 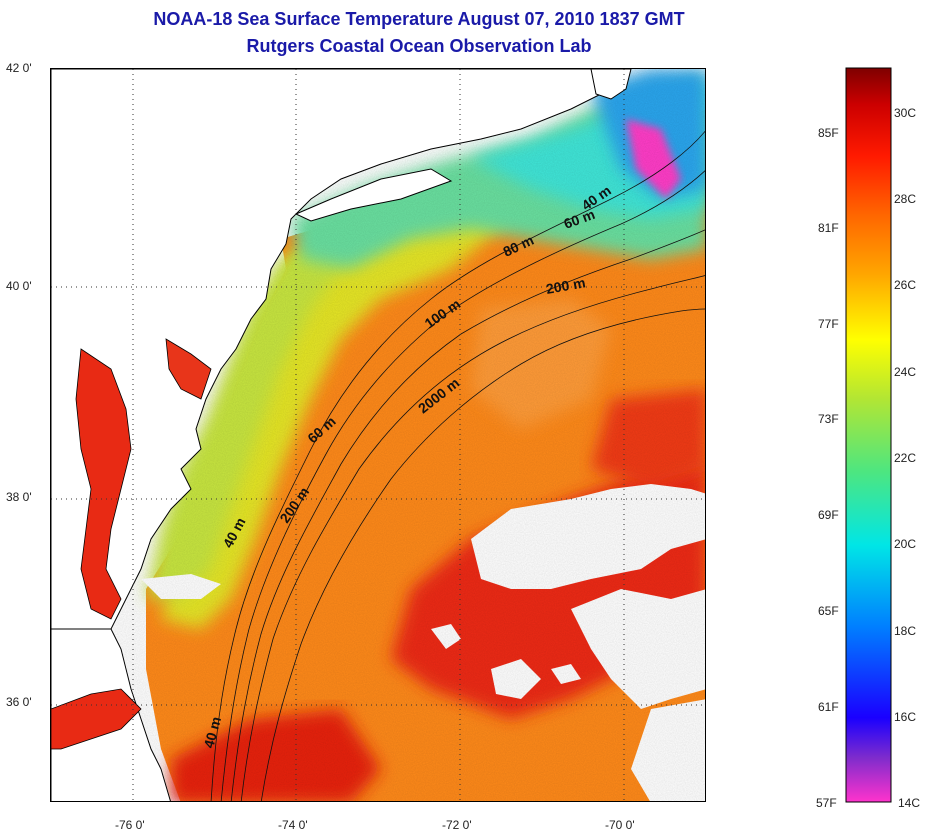 What do you see at coordinates (419, 46) in the screenshot?
I see `map-subtitle: Rutgers Coastal Ocean Observation Lab` at bounding box center [419, 46].